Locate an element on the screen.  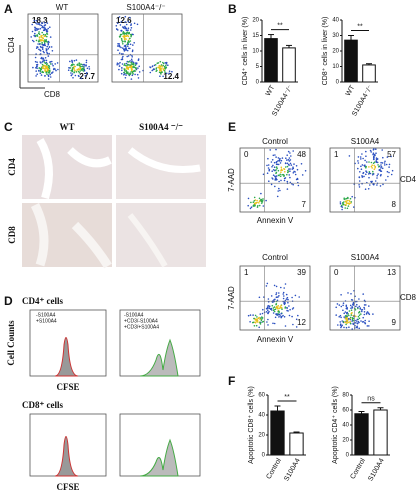
y-tick-label: 80 is located at coordinates (345, 396).